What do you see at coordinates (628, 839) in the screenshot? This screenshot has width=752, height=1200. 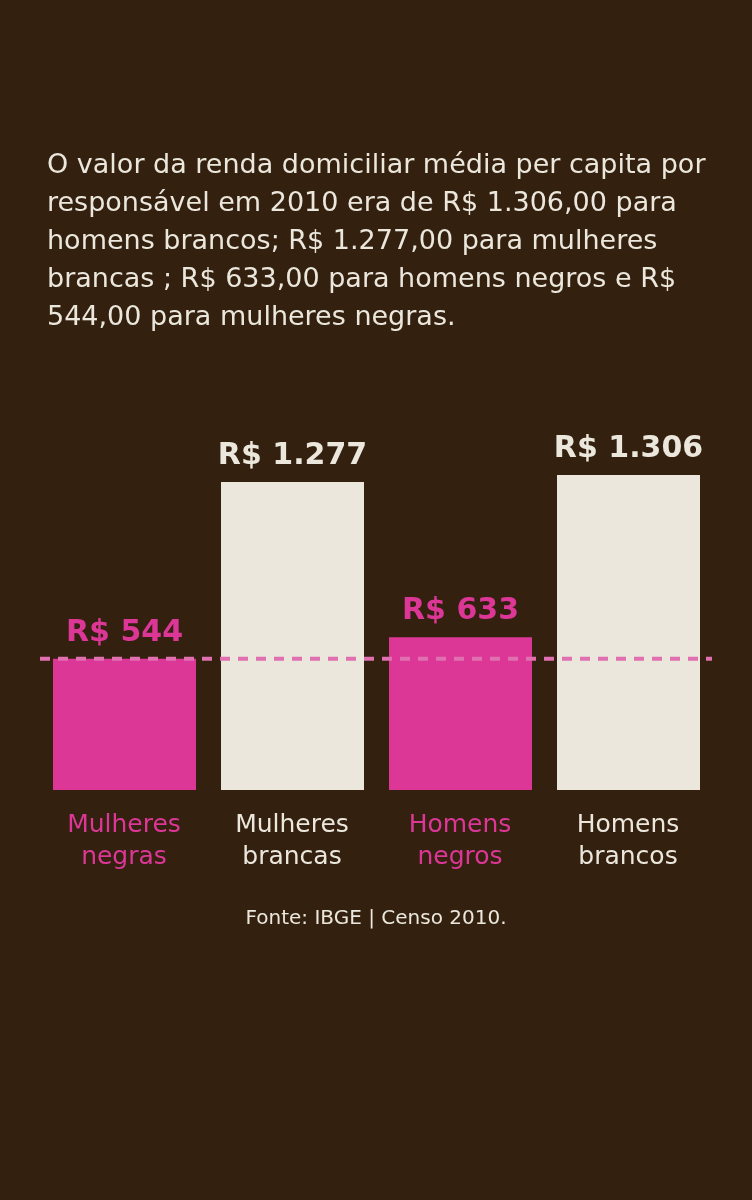 I see `x-tick-label: Homens brancos` at bounding box center [628, 839].